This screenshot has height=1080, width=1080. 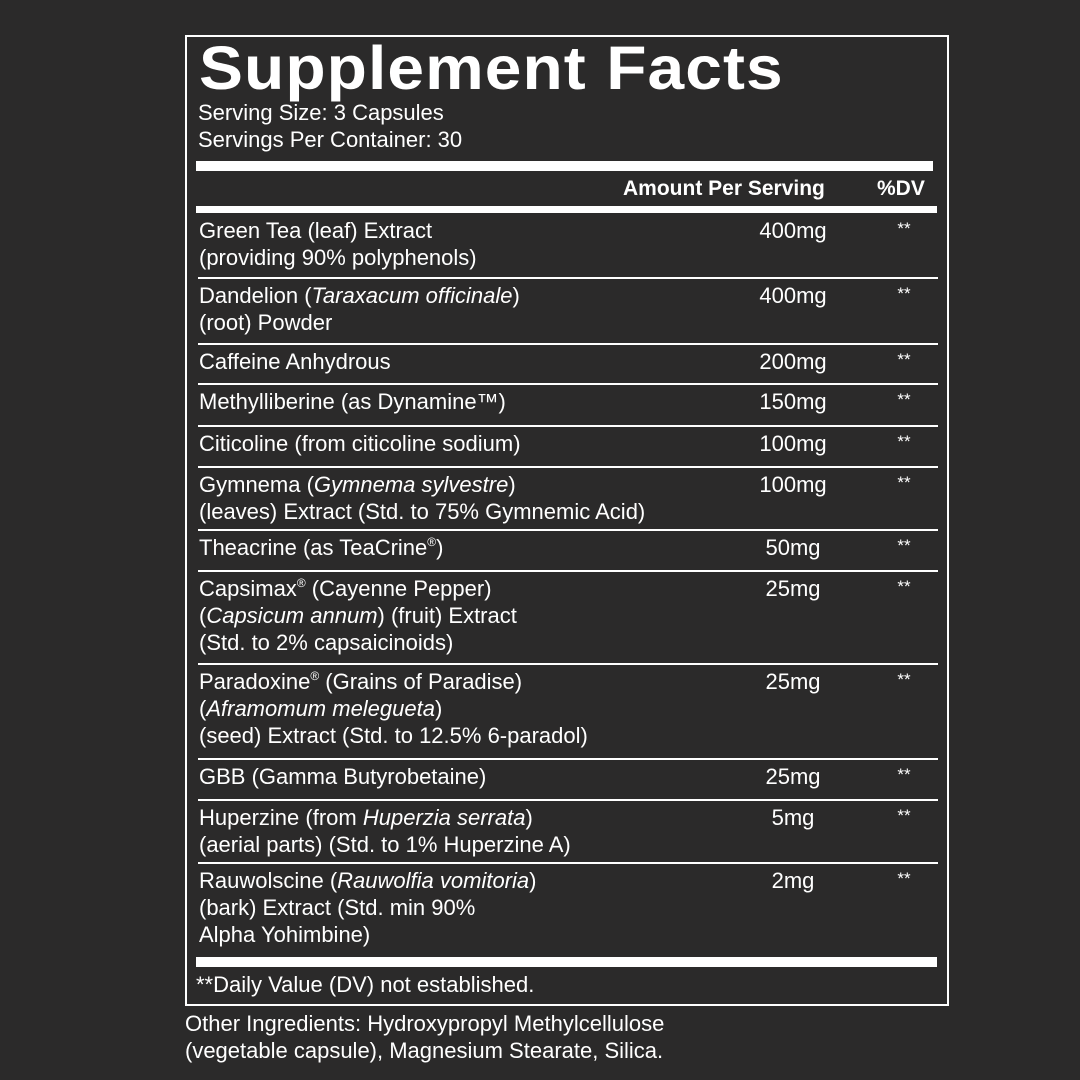 I want to click on ingredient-name-line: (aerial parts) (Std. to 1% Huperzine A), so click(x=385, y=844).